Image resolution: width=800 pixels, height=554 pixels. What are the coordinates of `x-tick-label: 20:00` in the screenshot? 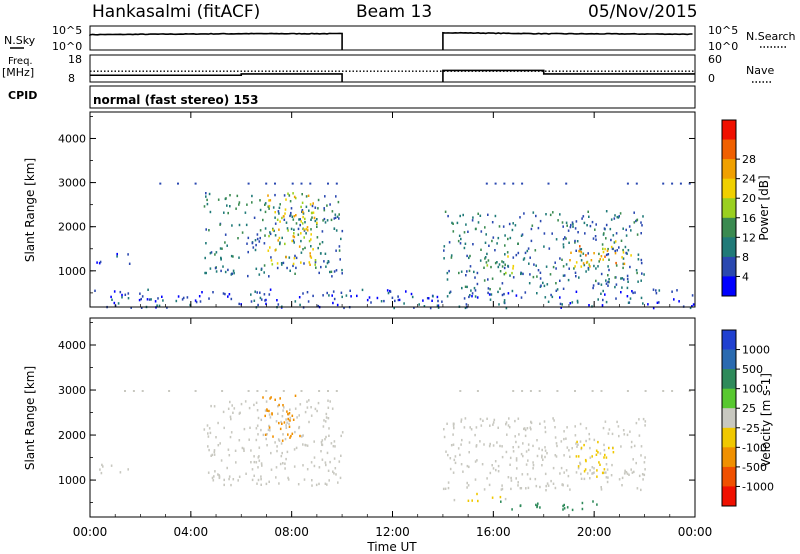 It's located at (594, 532).